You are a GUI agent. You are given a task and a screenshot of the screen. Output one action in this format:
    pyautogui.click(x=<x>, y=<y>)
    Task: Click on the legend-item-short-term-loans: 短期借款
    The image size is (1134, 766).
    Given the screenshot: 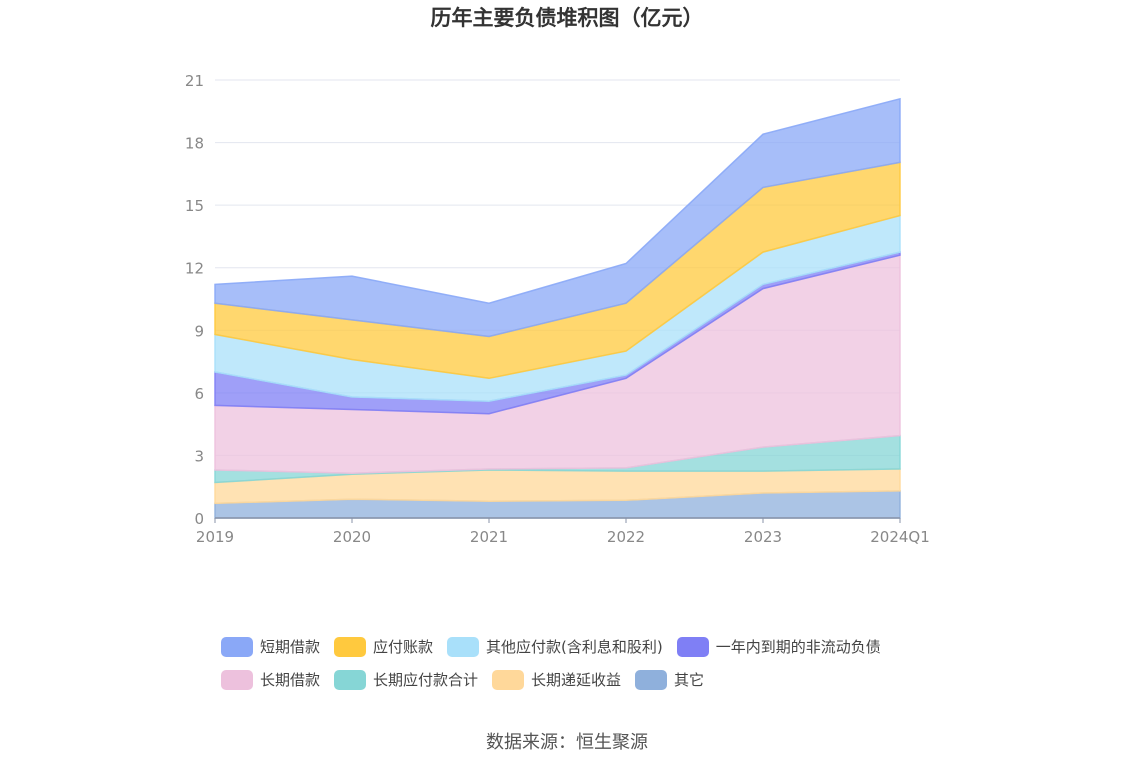 What is the action you would take?
    pyautogui.click(x=270, y=646)
    